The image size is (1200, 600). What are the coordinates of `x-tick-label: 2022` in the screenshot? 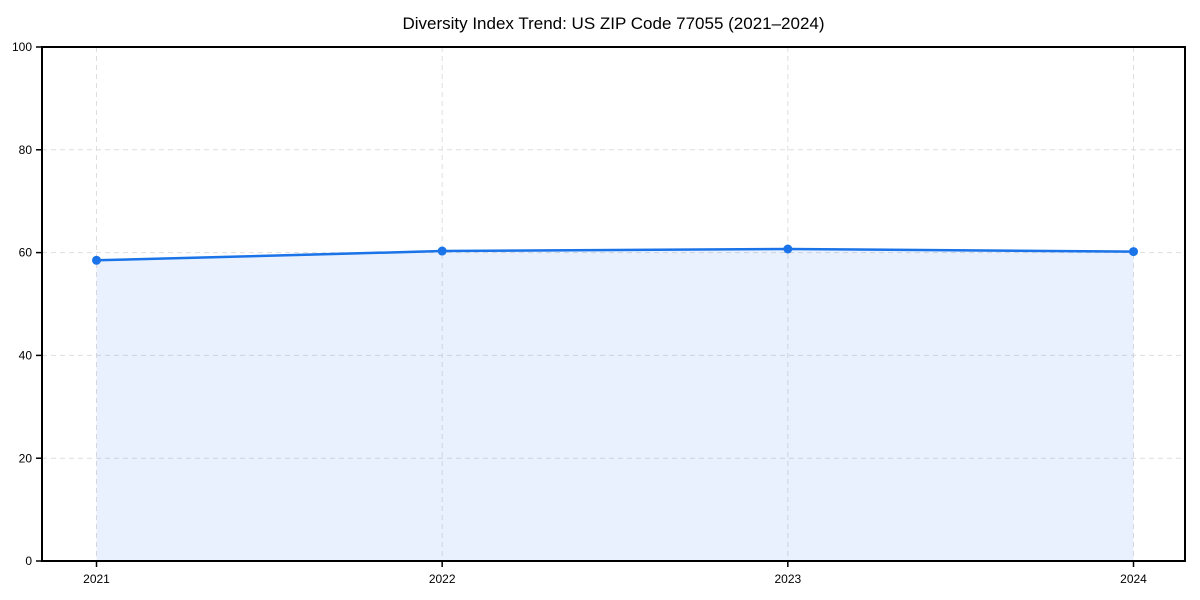 It's located at (442, 579).